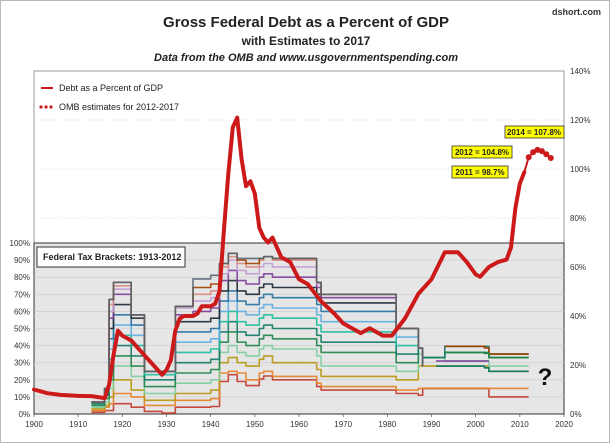  I want to click on y-right-tick-label: 20%, so click(578, 365).